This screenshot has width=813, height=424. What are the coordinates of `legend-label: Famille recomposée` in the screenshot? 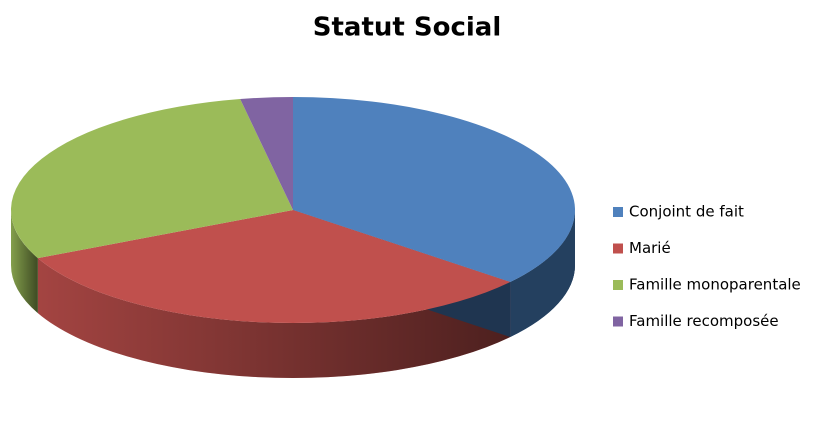 It's located at (704, 321).